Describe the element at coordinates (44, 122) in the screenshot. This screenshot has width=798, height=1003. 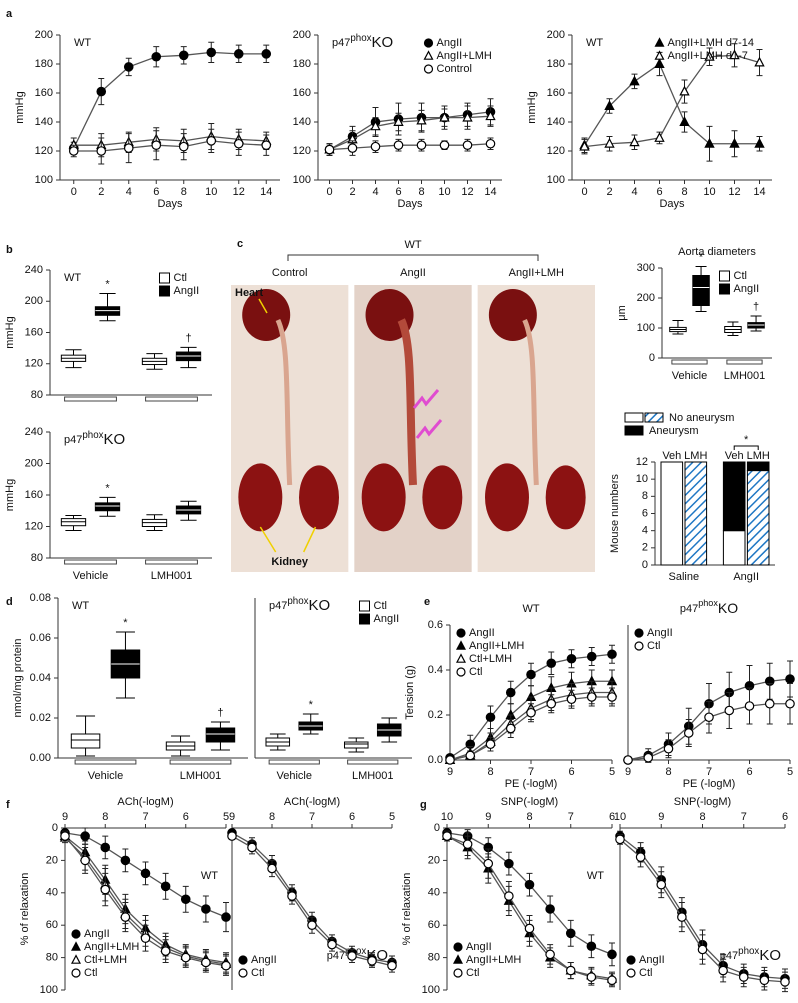
I see `y-tick-label: 140` at that location.